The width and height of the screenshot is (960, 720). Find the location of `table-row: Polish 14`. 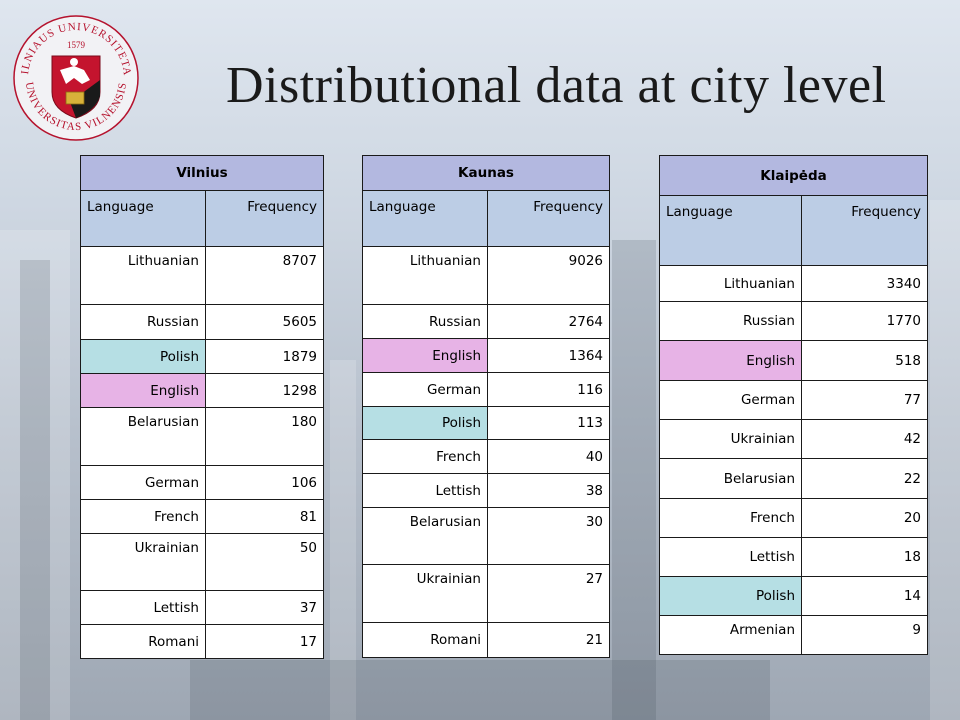

table-row: Polish 14 is located at coordinates (794, 596).